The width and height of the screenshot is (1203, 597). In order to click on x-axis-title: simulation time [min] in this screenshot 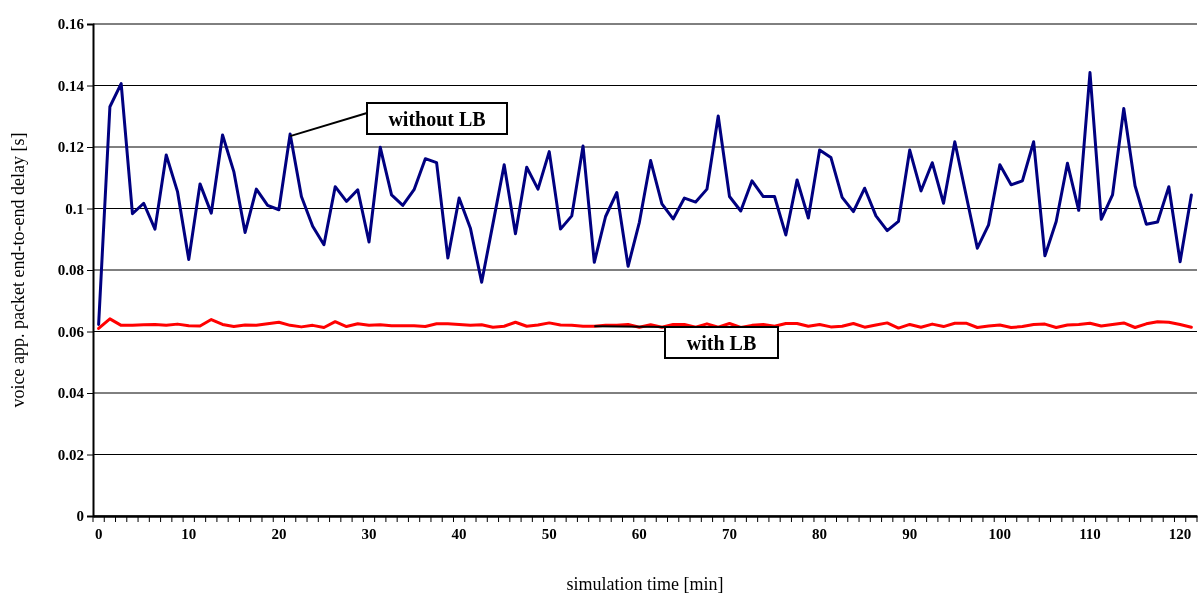, I will do `click(645, 584)`.